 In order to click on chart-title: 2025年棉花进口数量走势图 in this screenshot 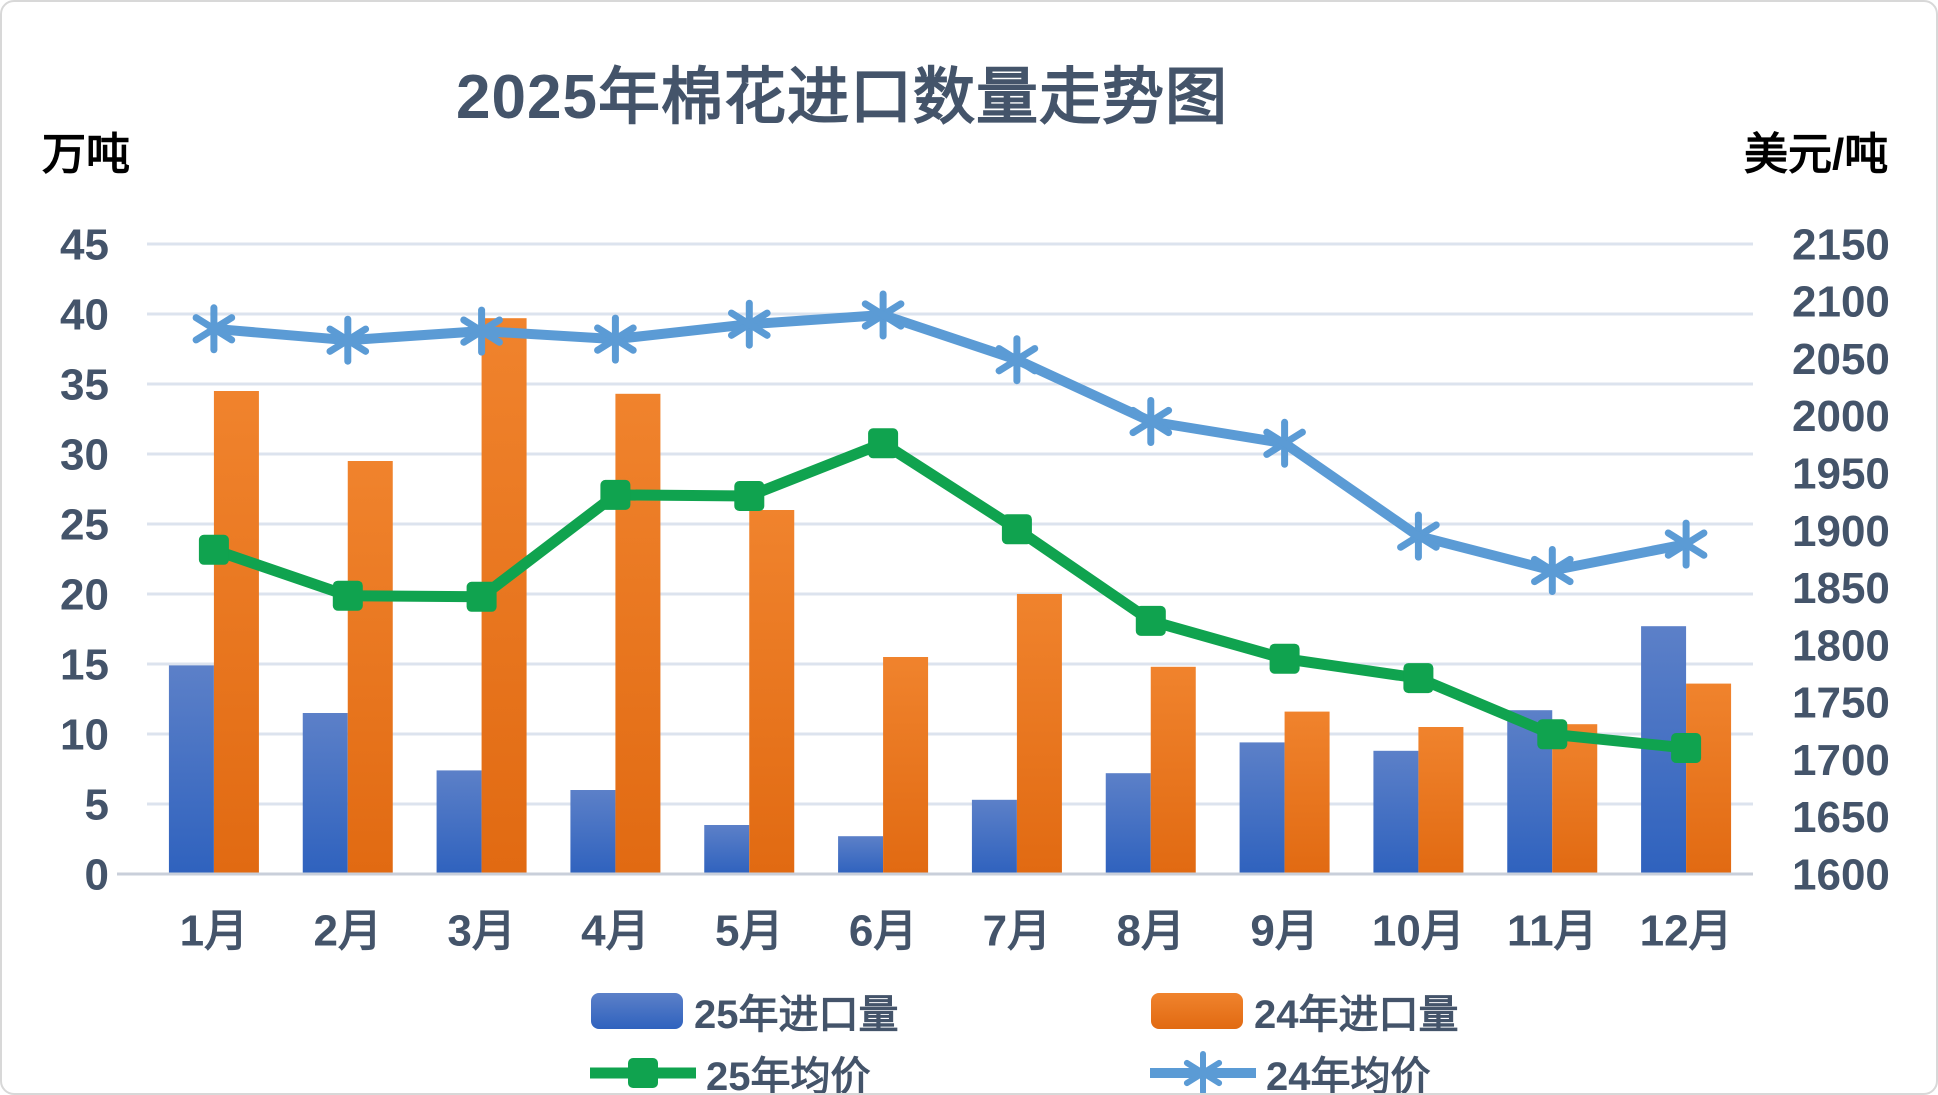, I will do `click(842, 97)`.